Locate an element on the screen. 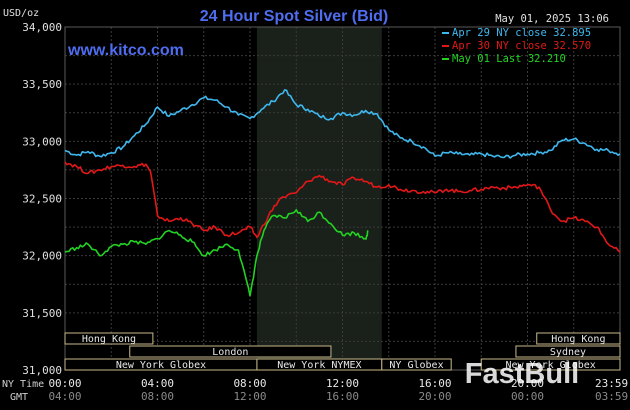 The width and height of the screenshot is (630, 410). x-tick-label-ny: 08:00 is located at coordinates (249, 383).